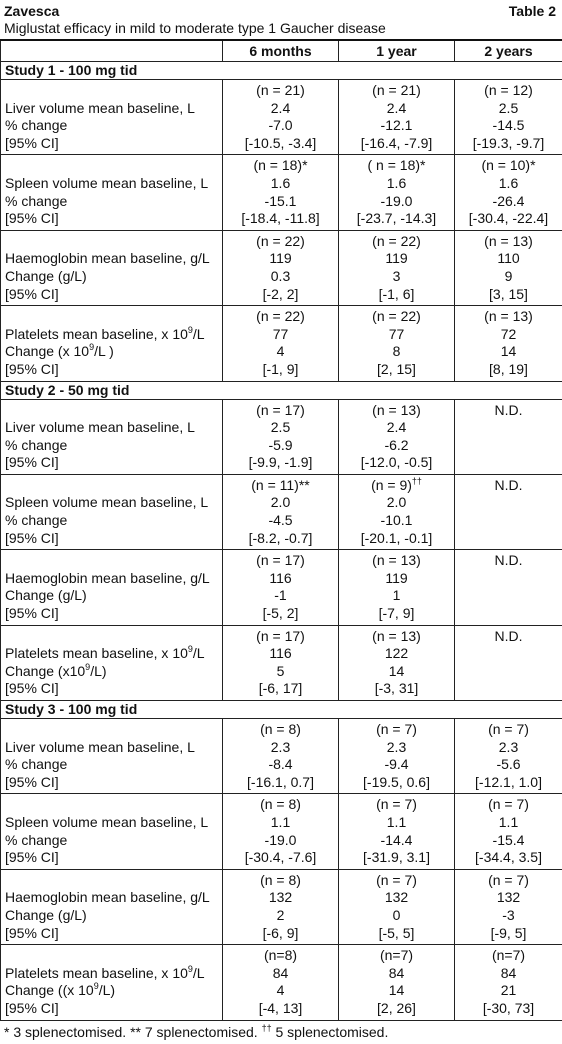  What do you see at coordinates (281, 11) in the screenshot?
I see `title: Zavesca` at bounding box center [281, 11].